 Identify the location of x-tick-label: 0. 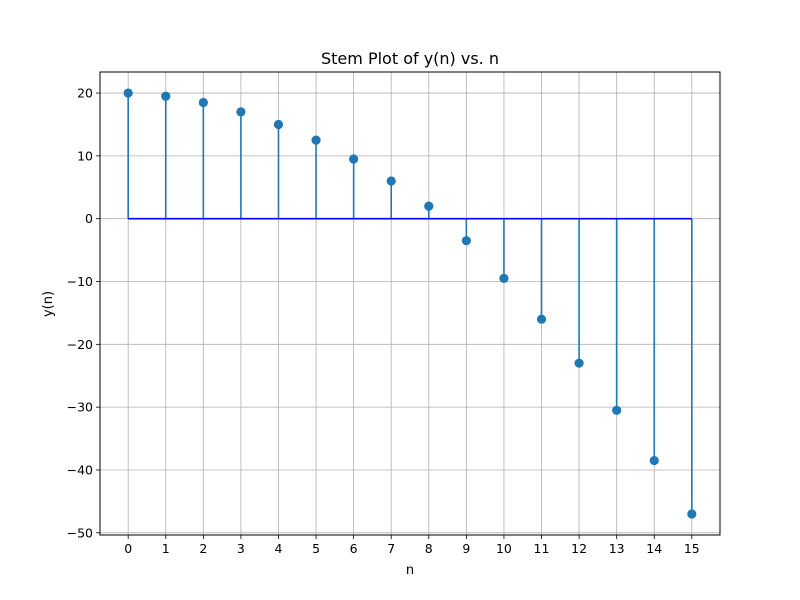
(128, 548).